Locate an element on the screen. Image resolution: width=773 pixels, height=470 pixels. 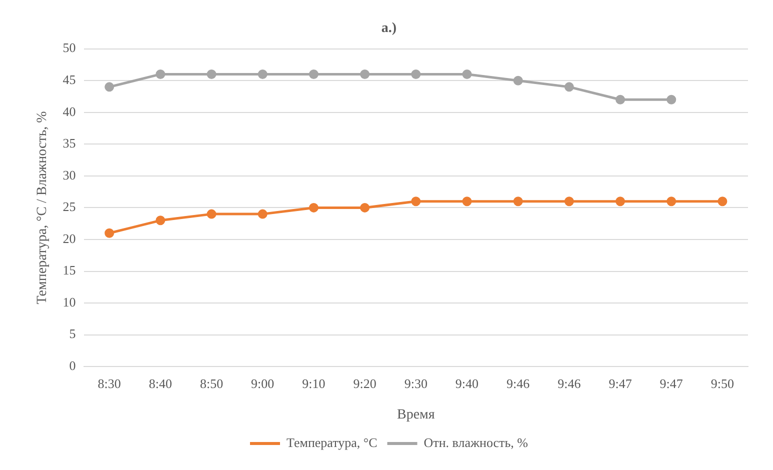
x-tick-label: 8:50 is located at coordinates (212, 383).